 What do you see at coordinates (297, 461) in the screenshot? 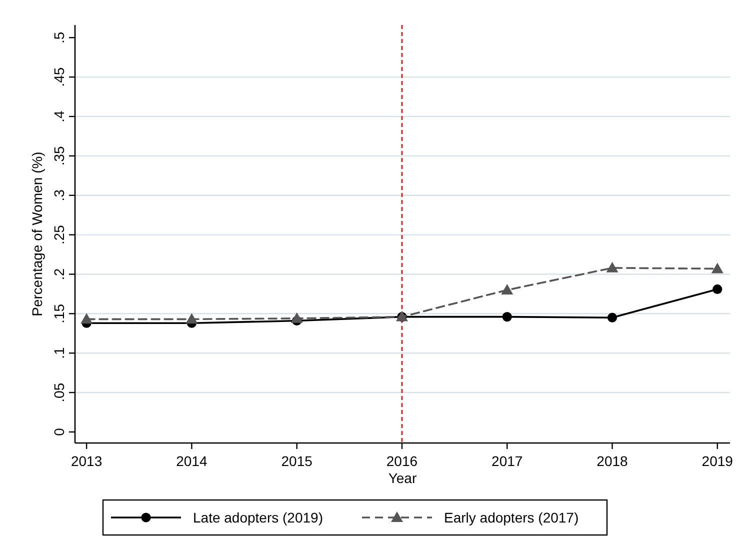
I see `x-tick-label: 2015` at bounding box center [297, 461].